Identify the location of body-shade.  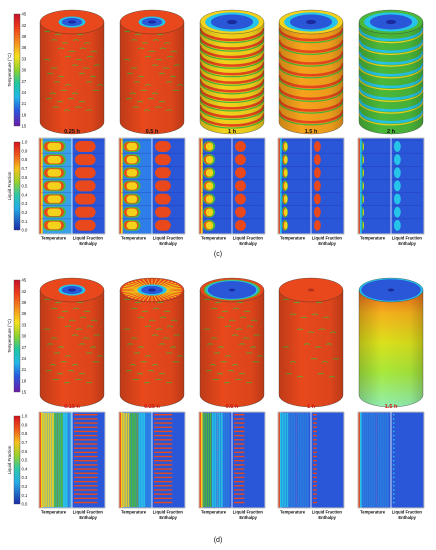
(311, 78).